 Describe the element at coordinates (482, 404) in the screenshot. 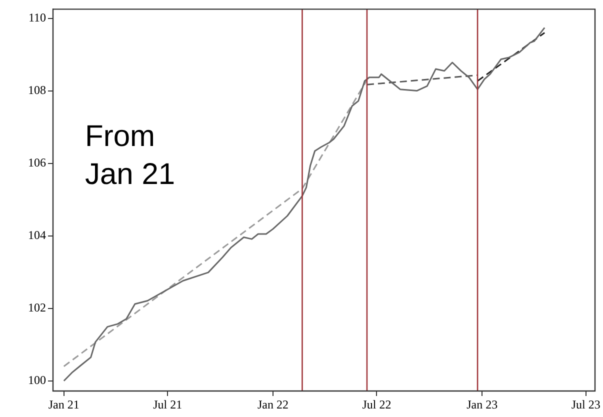

I see `x-tick-label: Jan 23` at that location.